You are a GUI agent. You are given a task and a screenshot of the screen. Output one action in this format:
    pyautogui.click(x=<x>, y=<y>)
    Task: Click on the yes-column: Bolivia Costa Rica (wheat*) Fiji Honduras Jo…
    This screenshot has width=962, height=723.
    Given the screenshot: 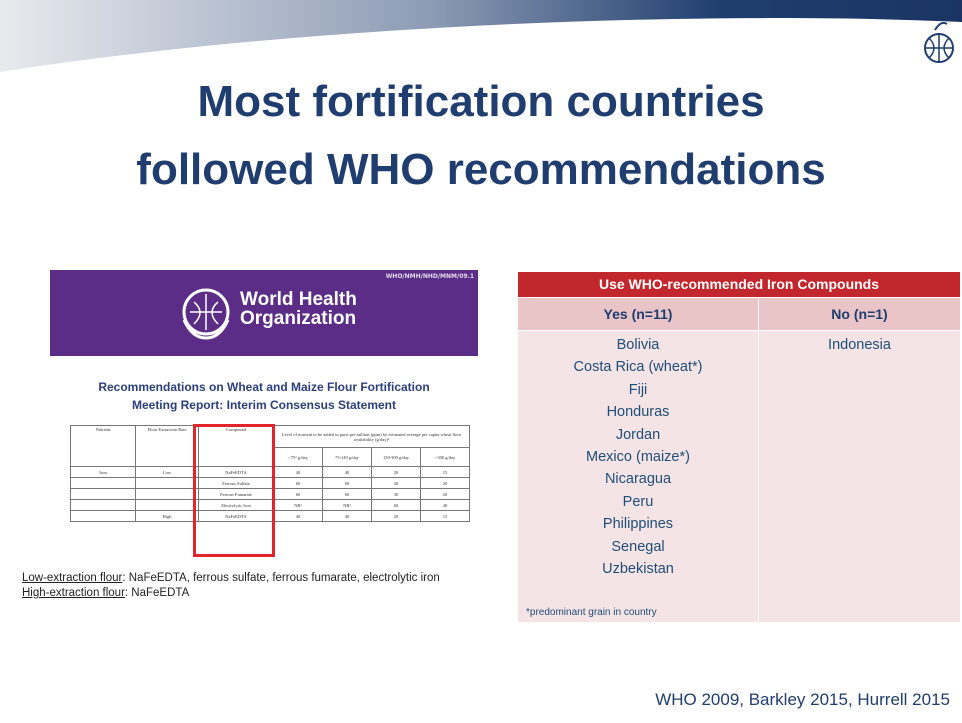 What is the action you would take?
    pyautogui.click(x=638, y=476)
    